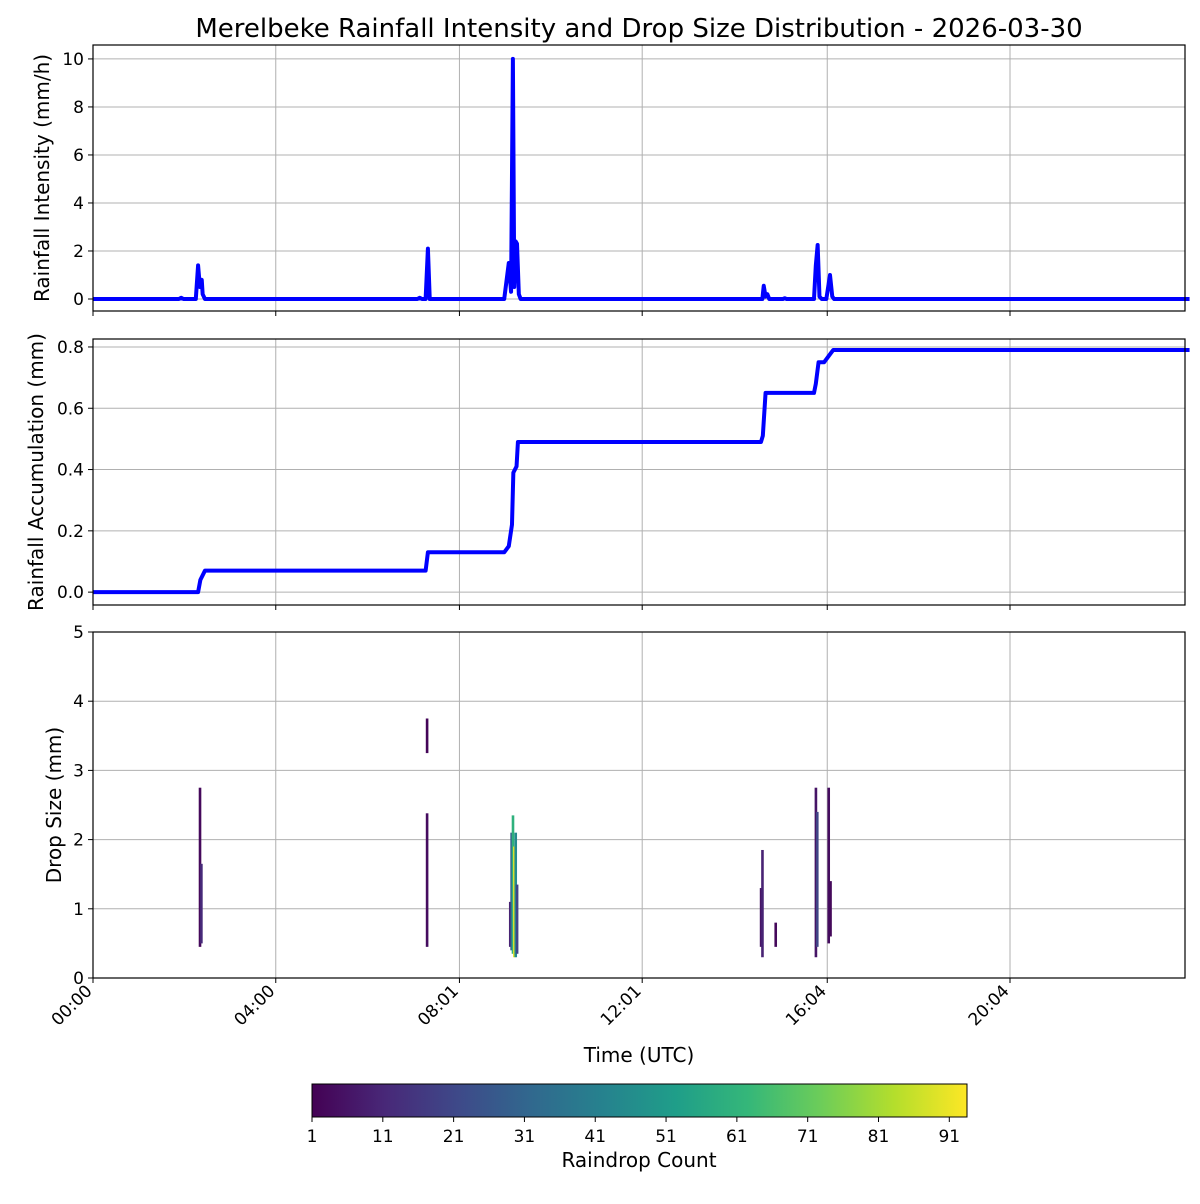  What do you see at coordinates (70, 409) in the screenshot?
I see `y-tick-label: 0.6` at bounding box center [70, 409].